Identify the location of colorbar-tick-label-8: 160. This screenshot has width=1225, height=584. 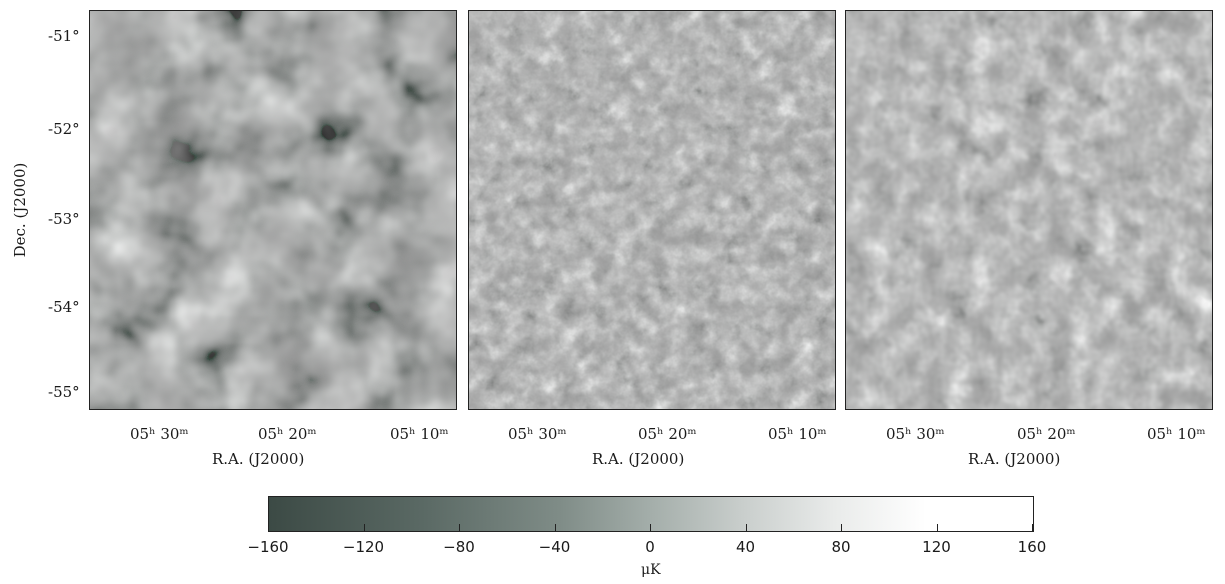
(1032, 547).